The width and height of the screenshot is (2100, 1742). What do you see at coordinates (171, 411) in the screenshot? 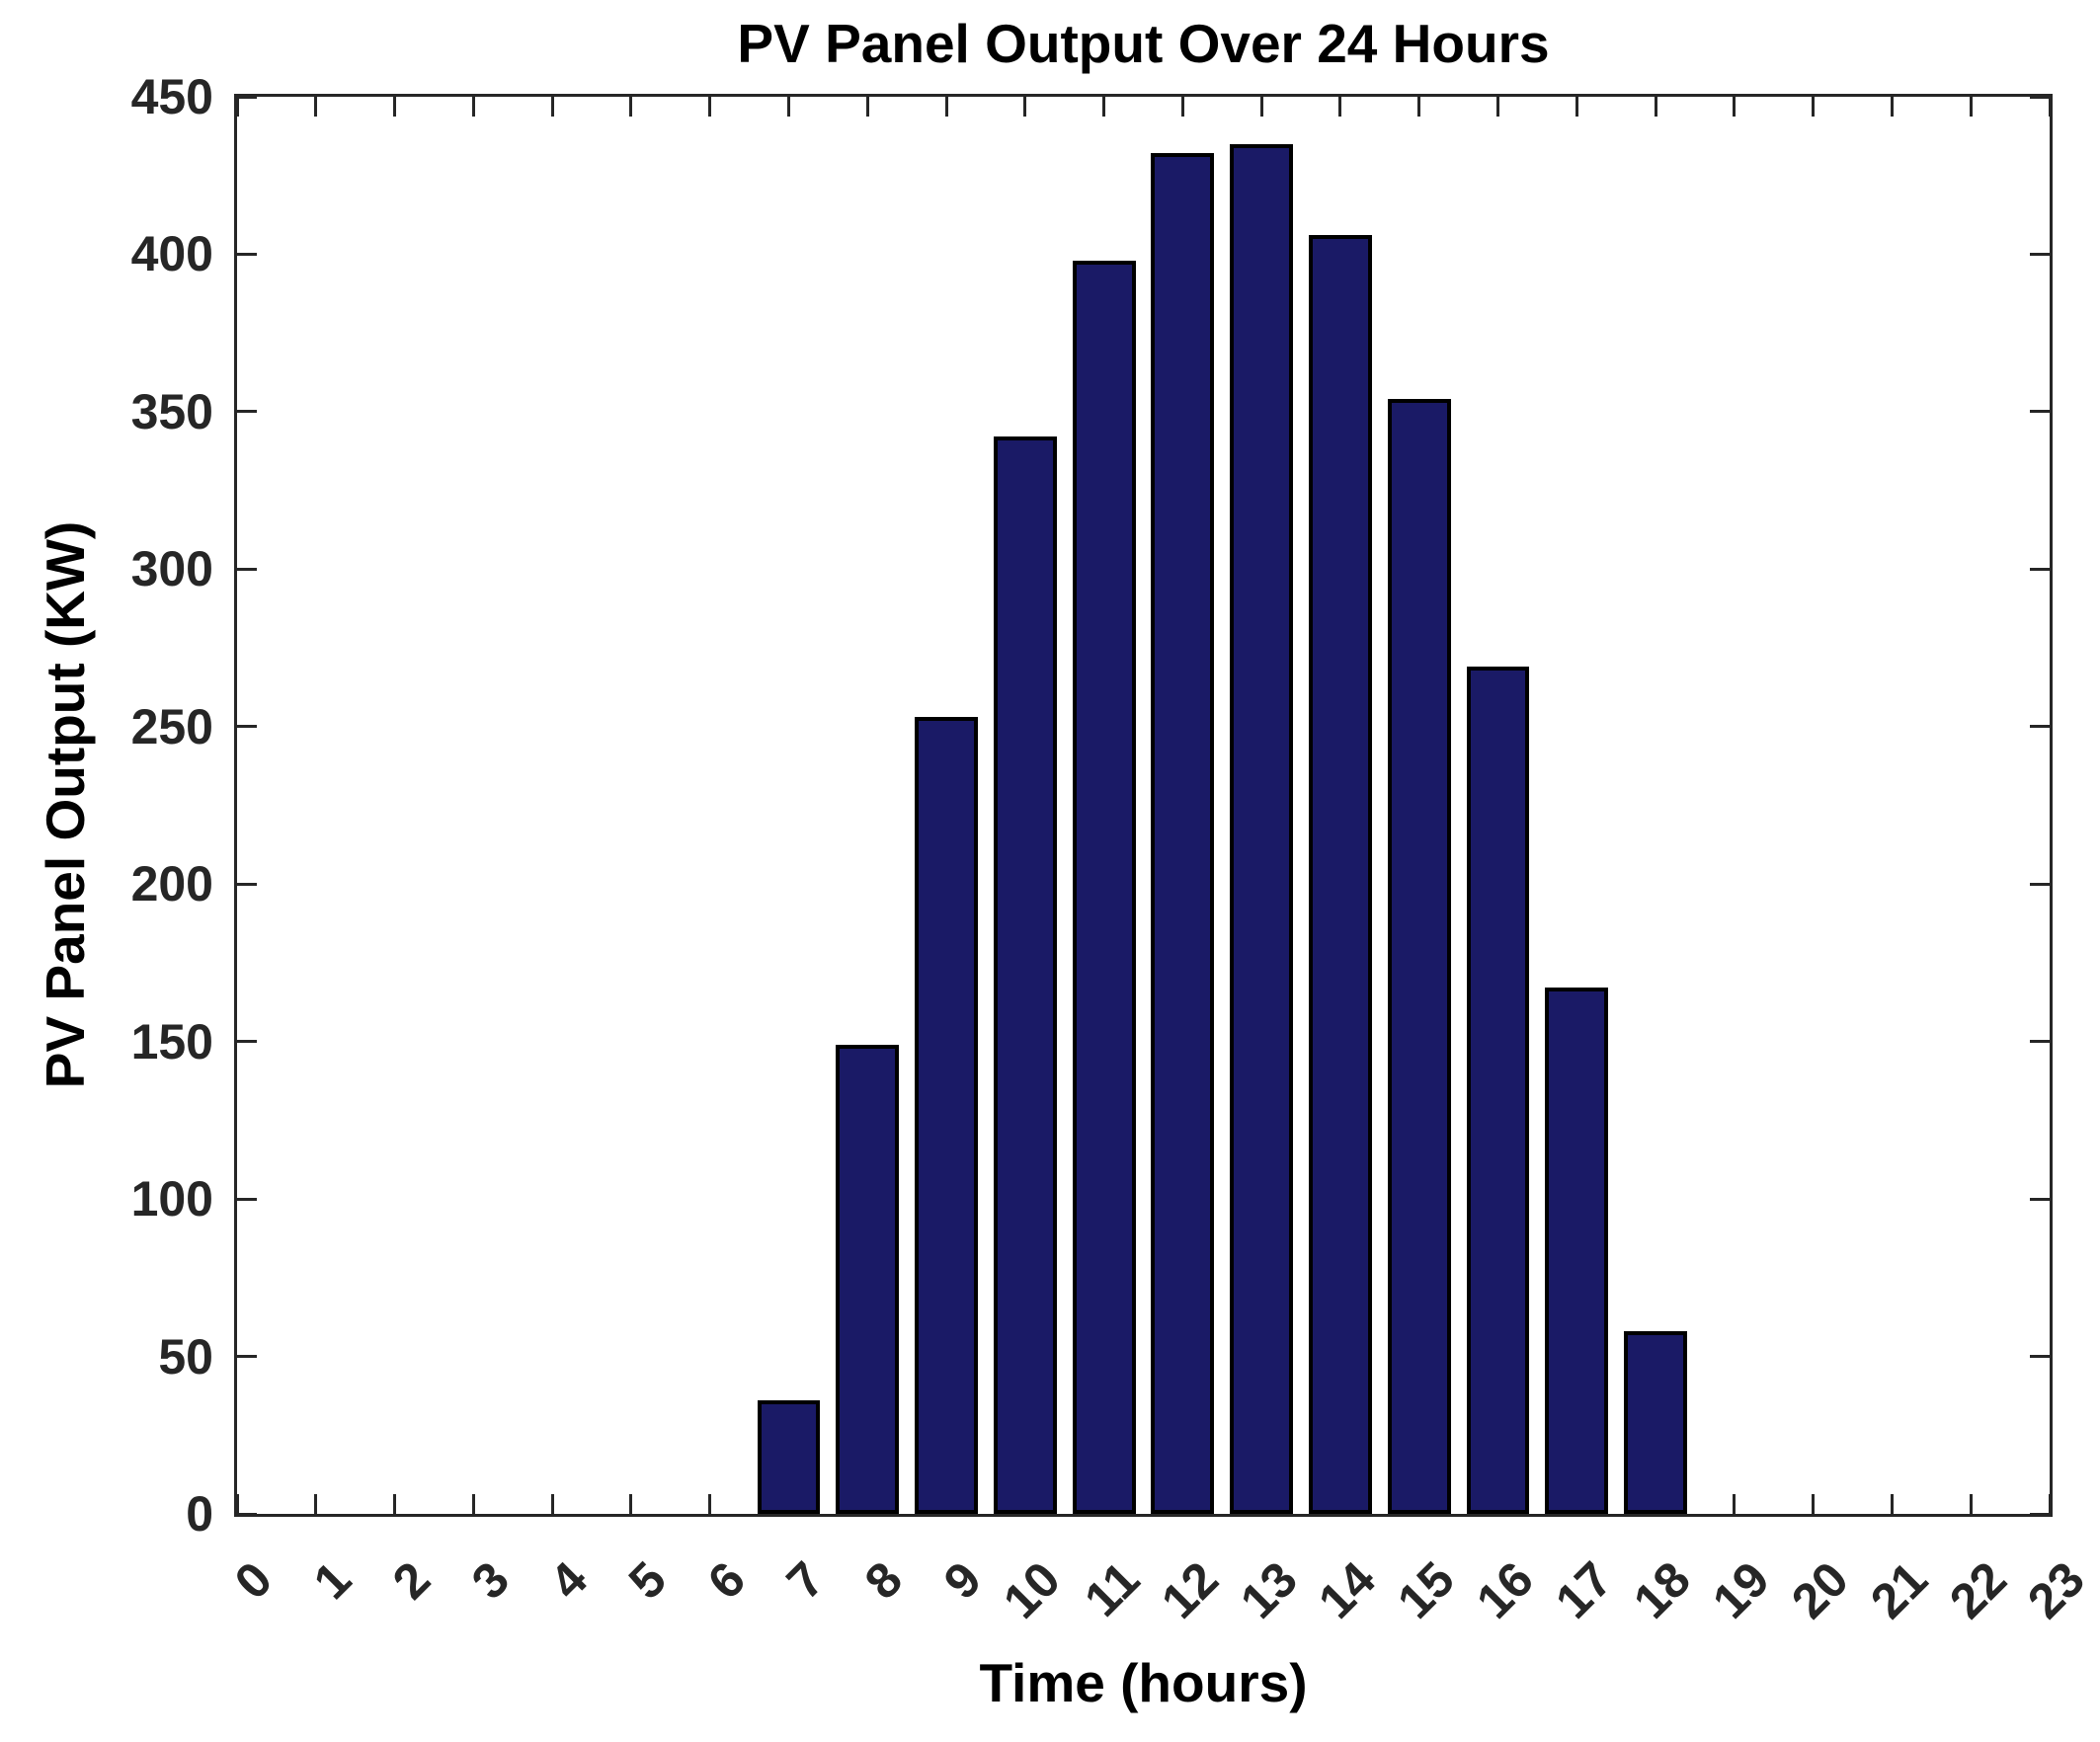
I see `y-tick-label: 350` at bounding box center [171, 411].